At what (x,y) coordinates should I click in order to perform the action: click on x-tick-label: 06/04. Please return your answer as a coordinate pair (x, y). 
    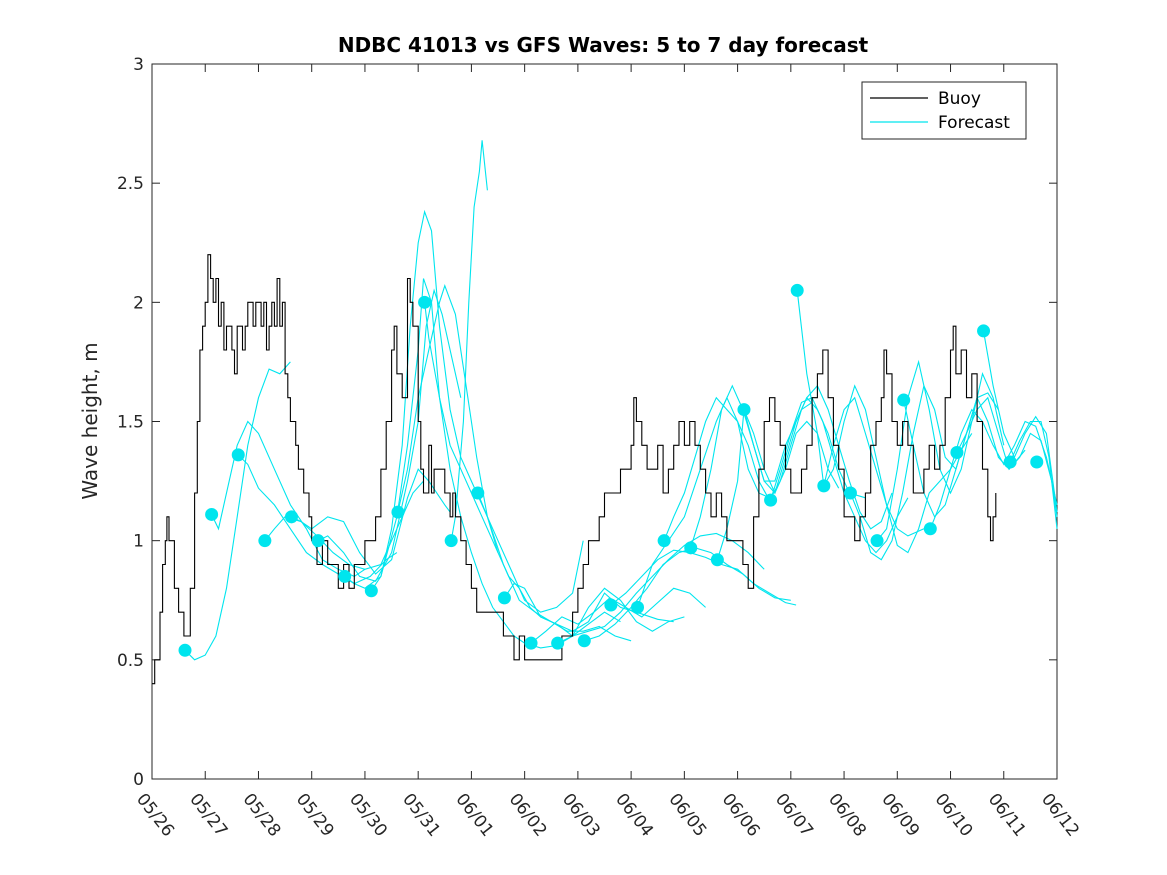
    Looking at the image, I should click on (634, 815).